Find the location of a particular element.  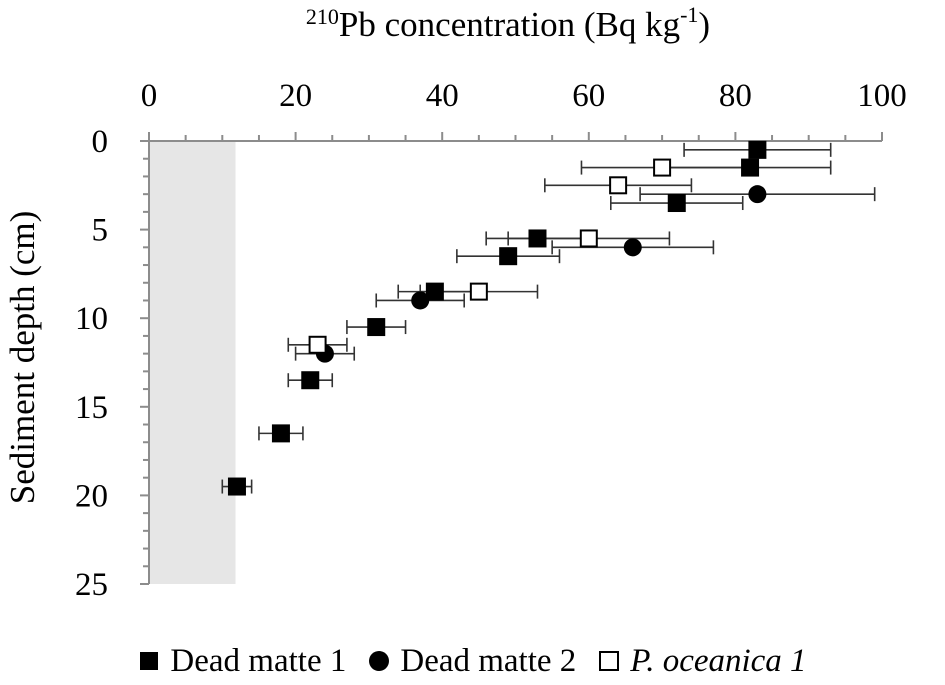

y-tick-label: 25 is located at coordinates (91, 585).